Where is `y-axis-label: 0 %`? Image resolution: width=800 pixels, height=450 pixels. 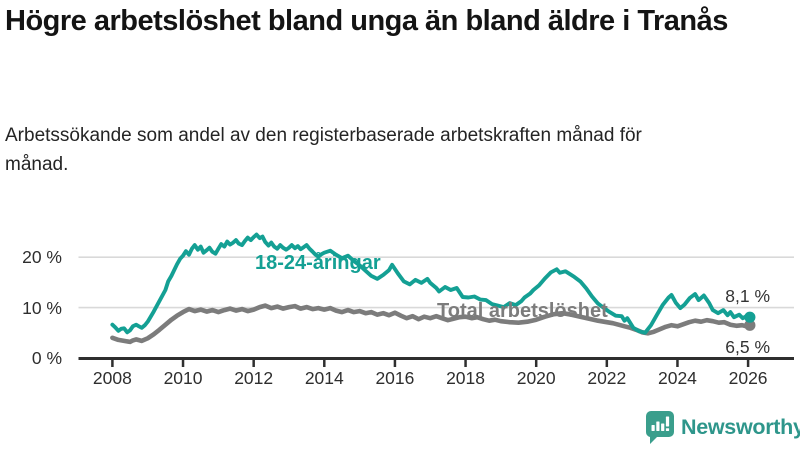
y-axis-label: 0 % is located at coordinates (46, 358).